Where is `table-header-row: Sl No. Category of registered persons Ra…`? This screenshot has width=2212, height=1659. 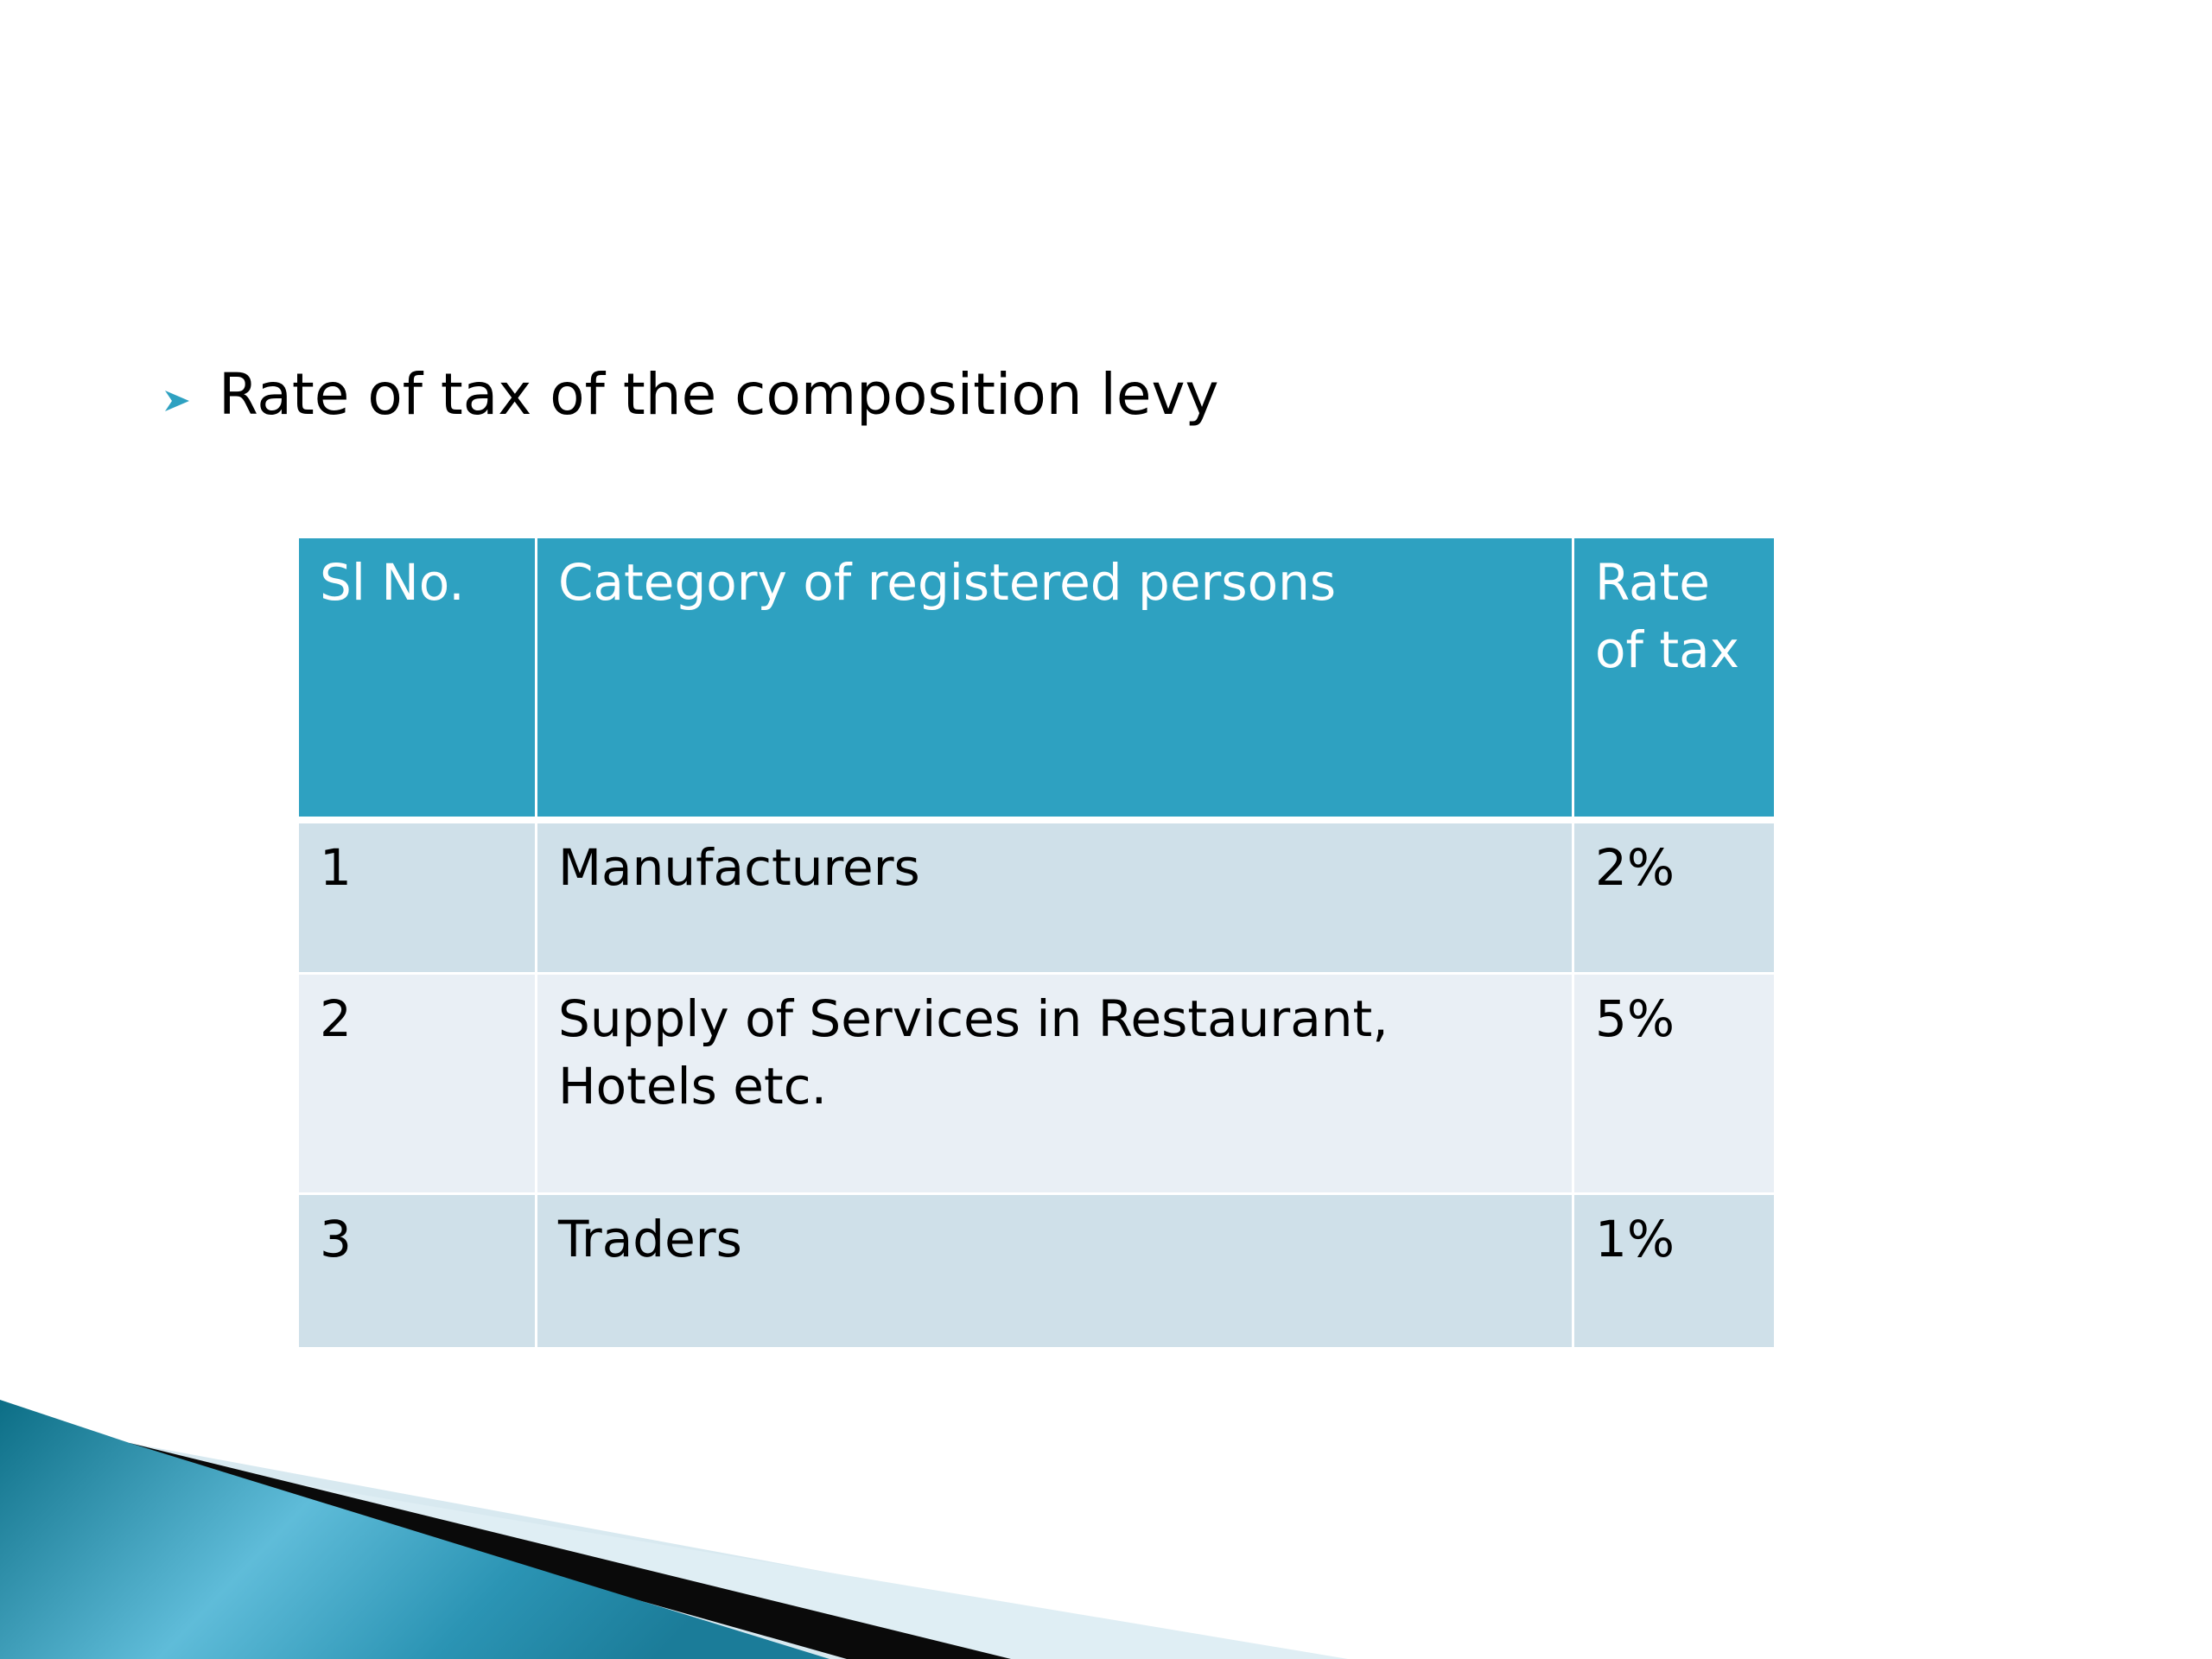 table-header-row: Sl No. Category of registered persons Ra… is located at coordinates (1036, 679).